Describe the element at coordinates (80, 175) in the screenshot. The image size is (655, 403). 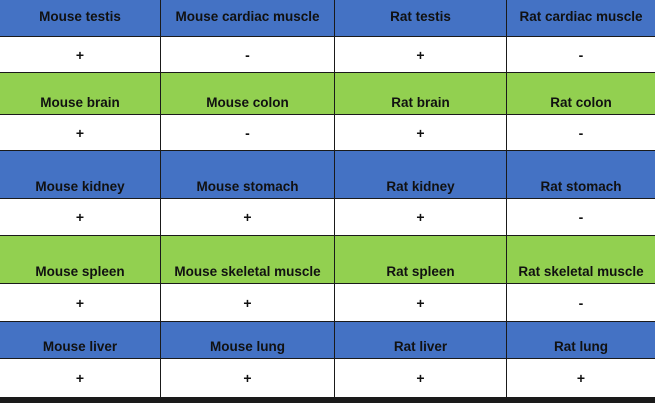
I see `tissue-label-cell: Mouse kidney` at that location.